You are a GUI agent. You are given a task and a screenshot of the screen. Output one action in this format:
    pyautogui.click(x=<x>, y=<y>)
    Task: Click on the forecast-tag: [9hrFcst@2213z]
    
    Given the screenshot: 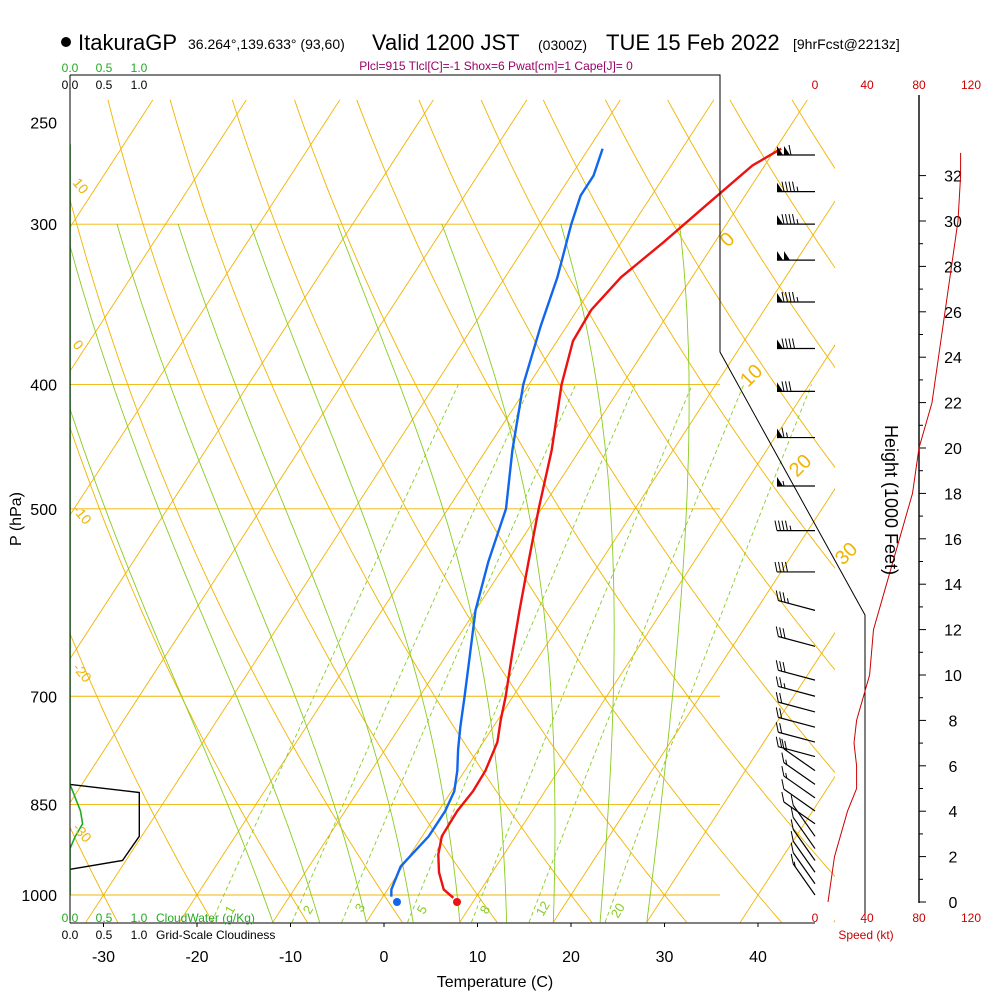 What is the action you would take?
    pyautogui.click(x=846, y=44)
    